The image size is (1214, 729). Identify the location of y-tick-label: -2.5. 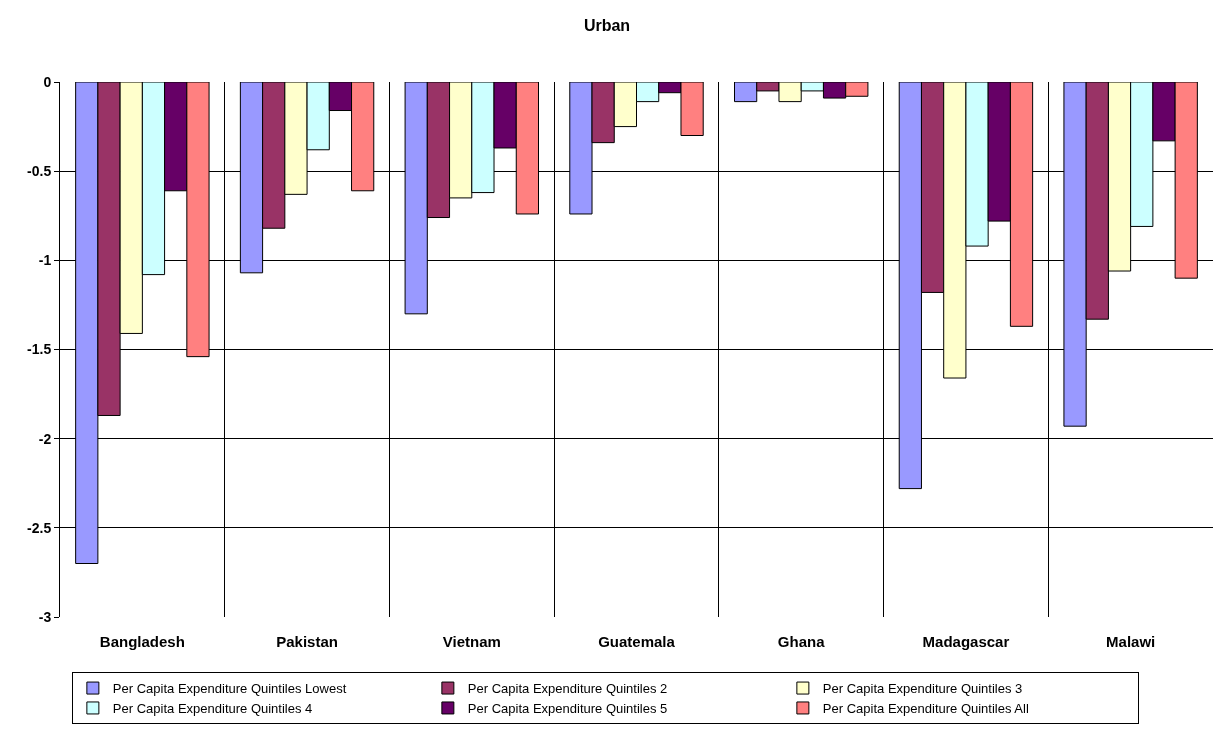
(39, 527).